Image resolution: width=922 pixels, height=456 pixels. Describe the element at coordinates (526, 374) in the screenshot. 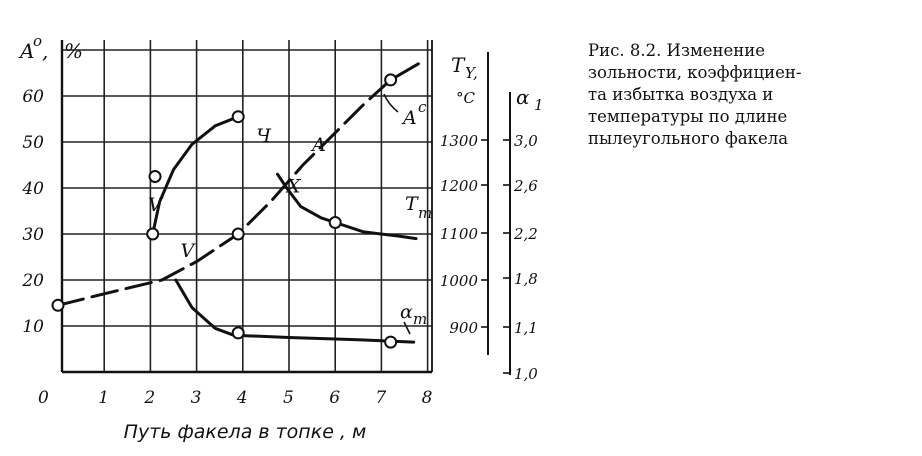

I see `y-alpha-tick-label: 1,0` at that location.